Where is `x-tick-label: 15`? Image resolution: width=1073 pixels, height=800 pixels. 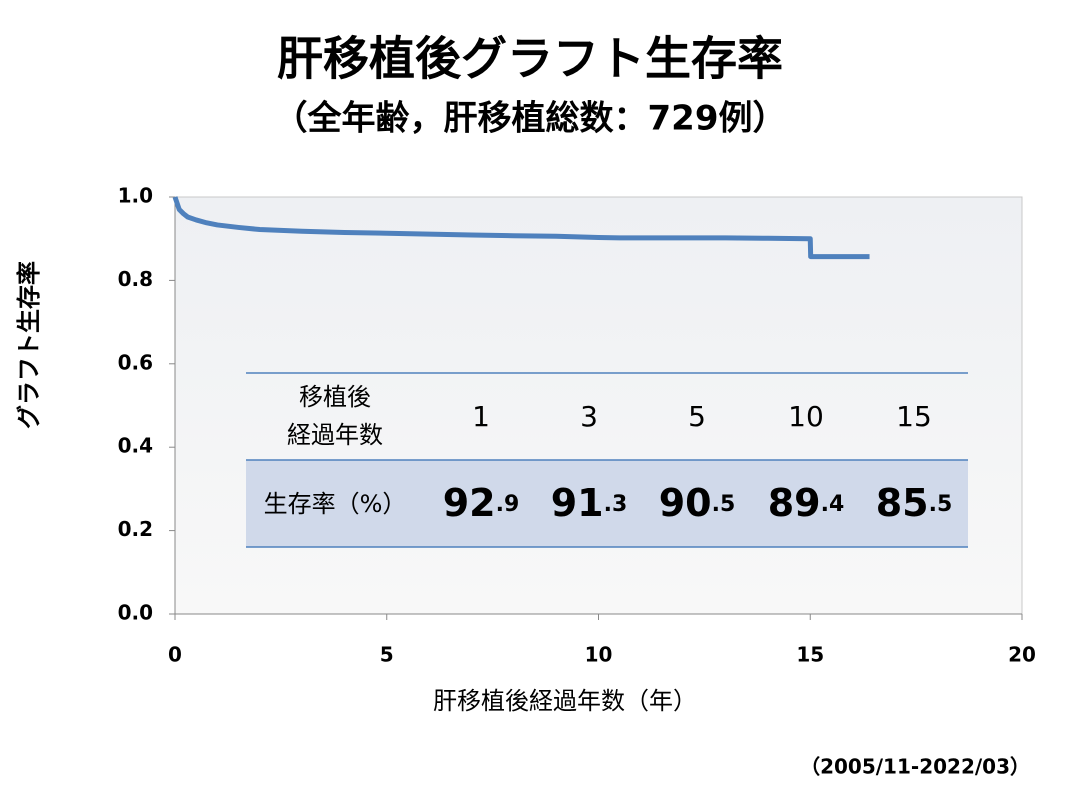 x-tick-label: 15 is located at coordinates (810, 655).